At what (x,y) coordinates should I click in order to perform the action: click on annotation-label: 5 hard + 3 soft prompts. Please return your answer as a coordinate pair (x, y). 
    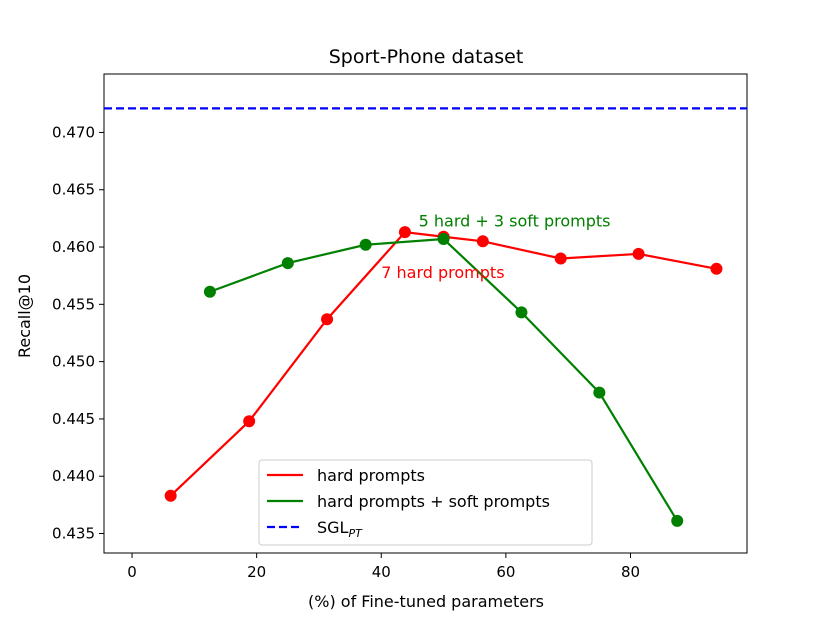
    Looking at the image, I should click on (515, 220).